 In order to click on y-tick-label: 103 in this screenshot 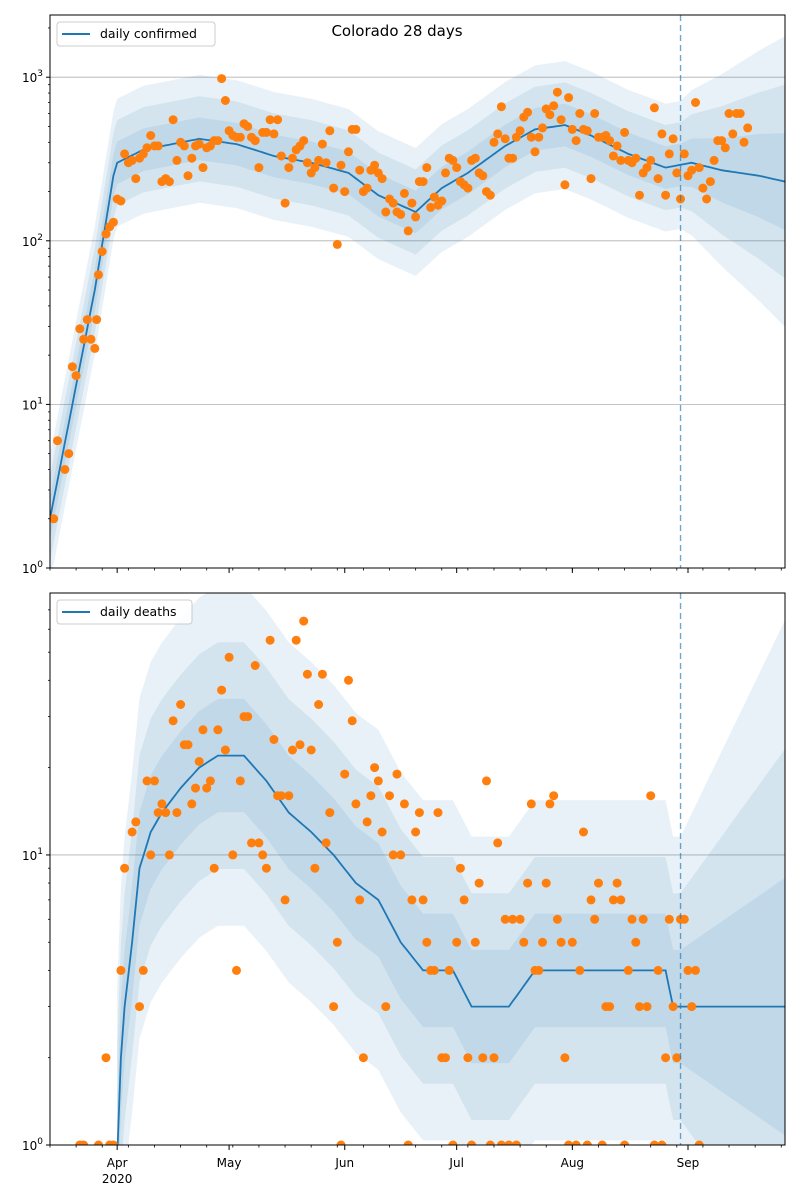, I will do `click(32, 77)`.